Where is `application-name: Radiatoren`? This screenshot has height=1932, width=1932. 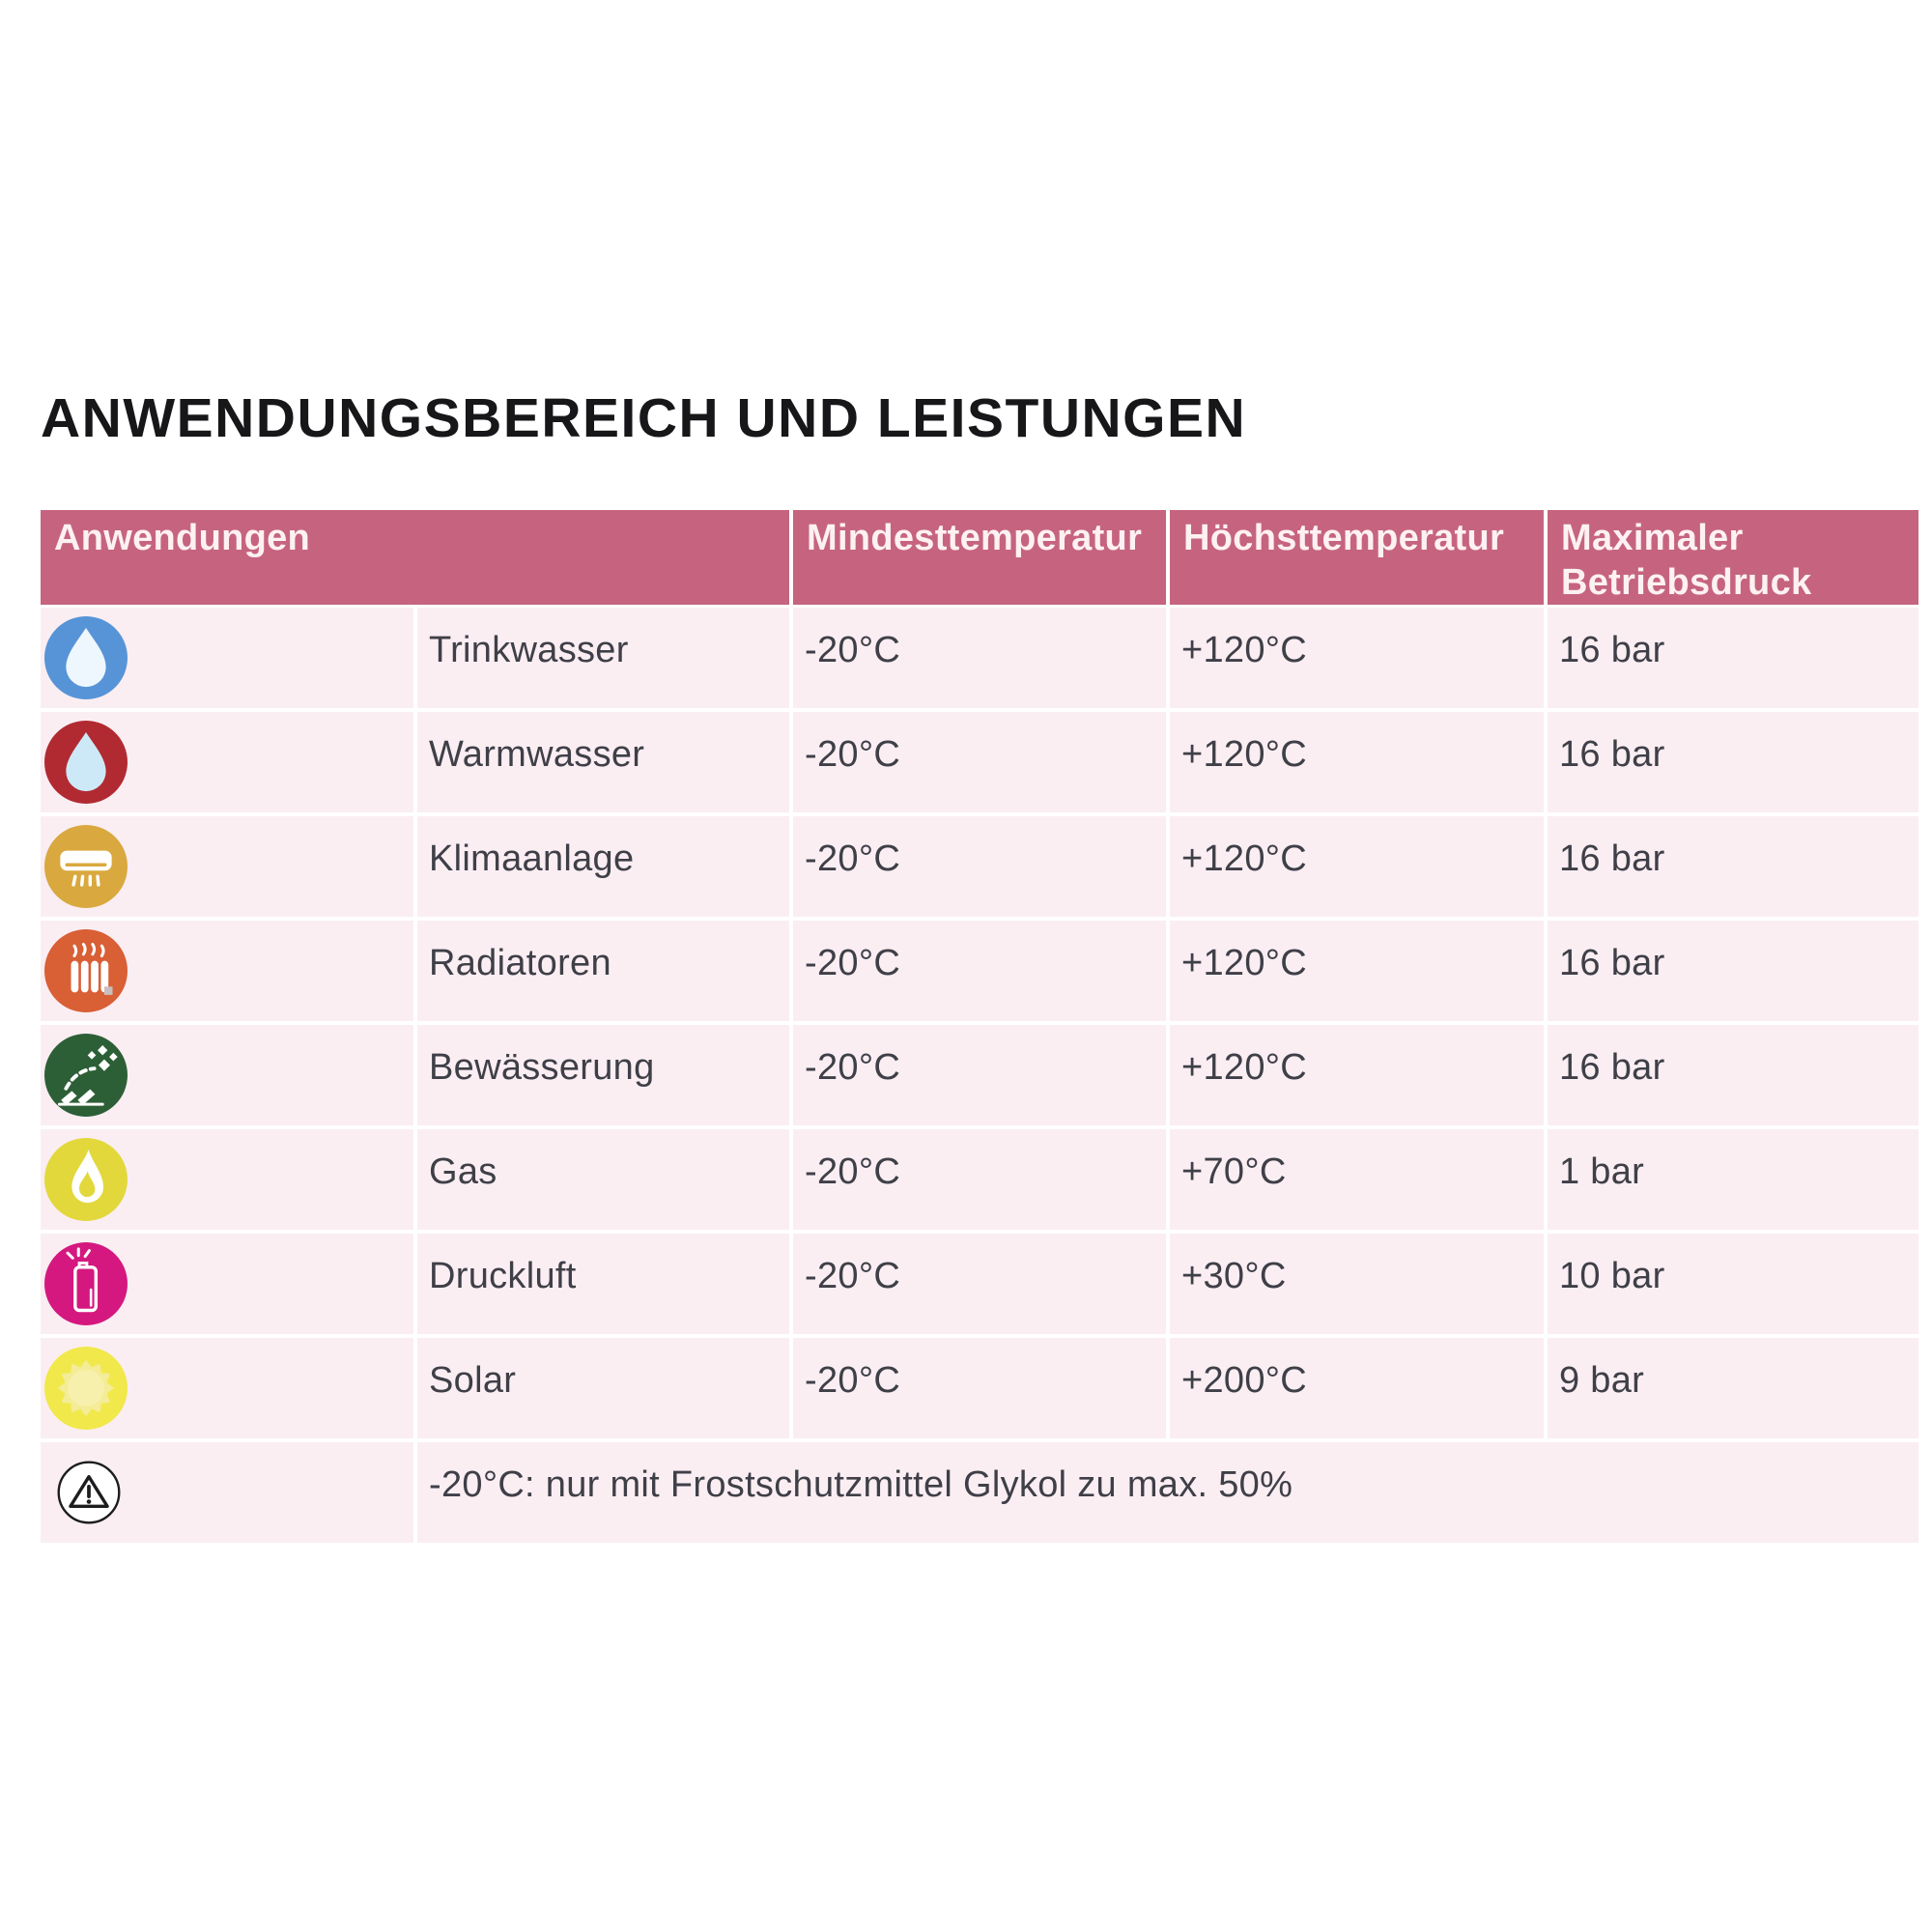 application-name: Radiatoren is located at coordinates (603, 971).